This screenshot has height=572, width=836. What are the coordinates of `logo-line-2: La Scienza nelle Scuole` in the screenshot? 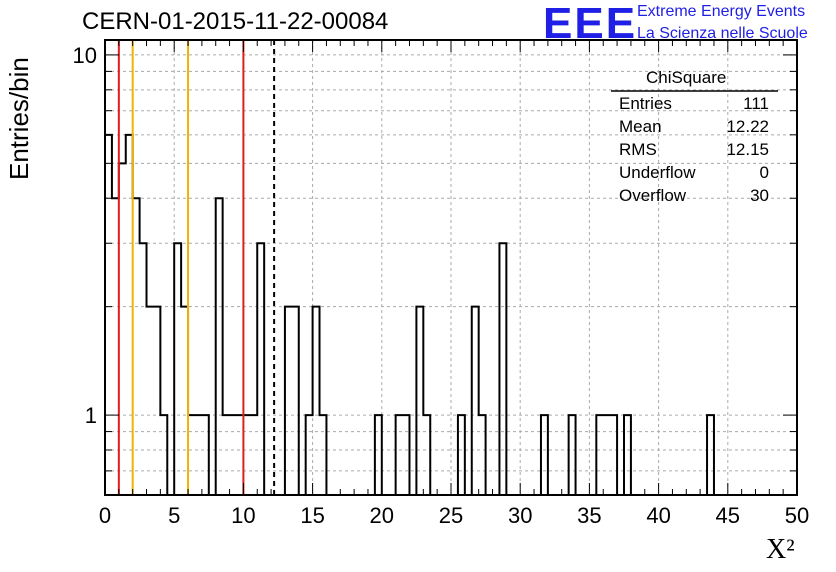 It's located at (722, 33).